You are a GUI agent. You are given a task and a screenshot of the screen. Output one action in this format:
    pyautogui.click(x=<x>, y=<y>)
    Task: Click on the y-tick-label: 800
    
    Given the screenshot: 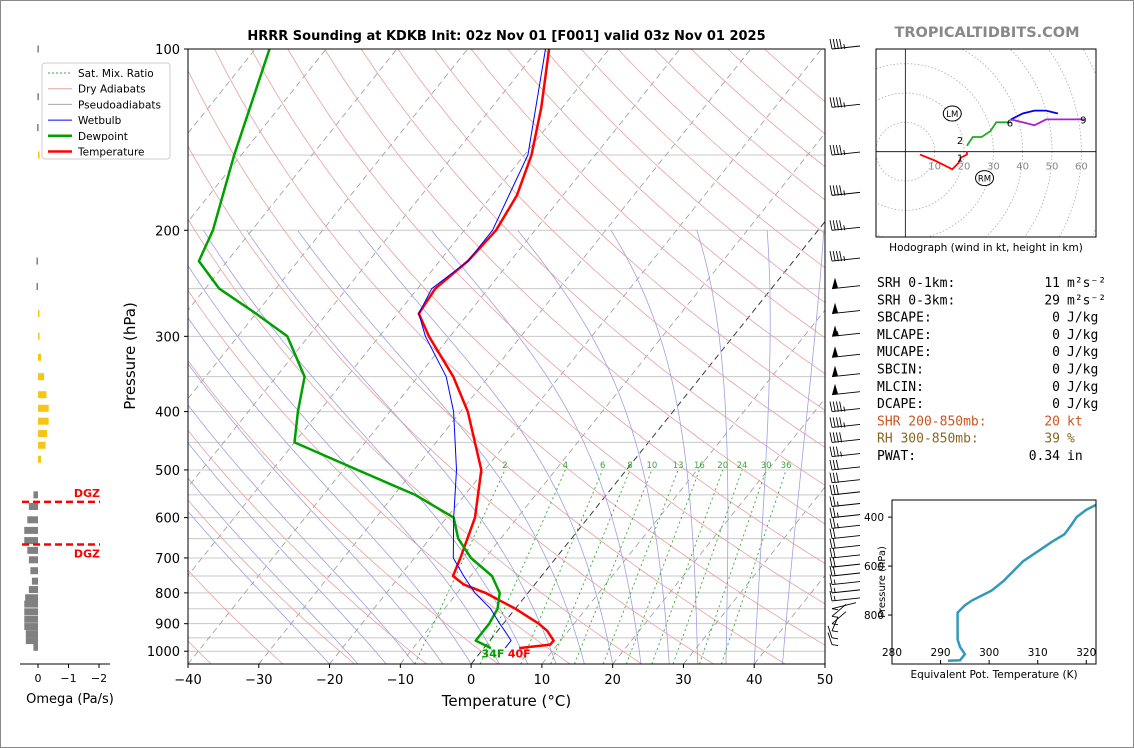 What is the action you would take?
    pyautogui.click(x=167, y=594)
    